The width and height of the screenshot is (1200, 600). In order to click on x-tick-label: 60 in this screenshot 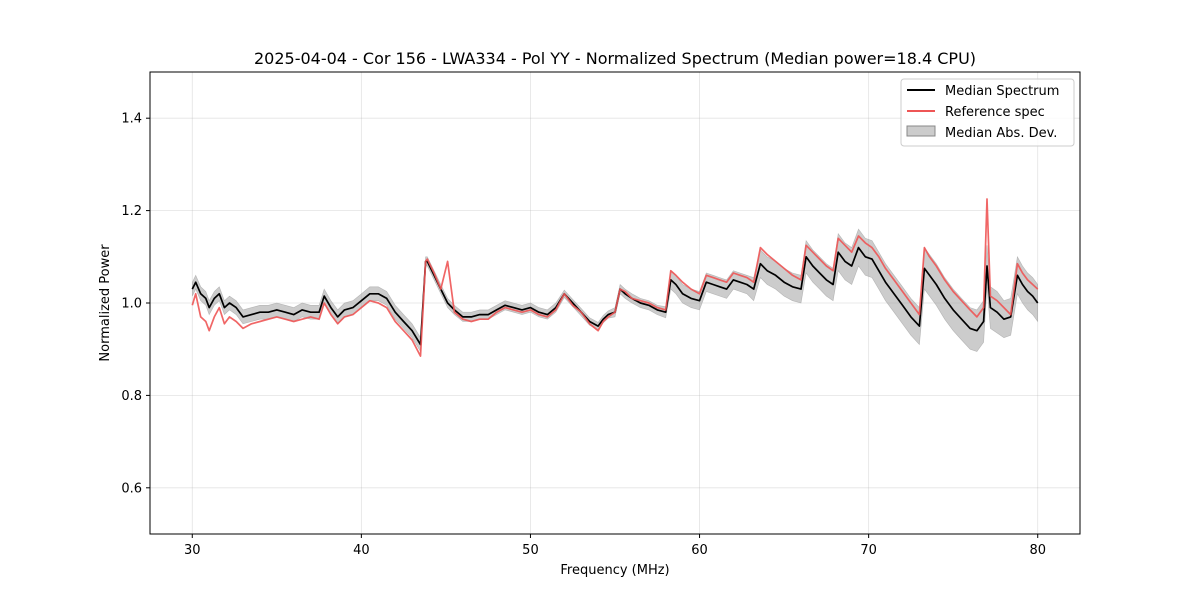, I will do `click(699, 550)`.